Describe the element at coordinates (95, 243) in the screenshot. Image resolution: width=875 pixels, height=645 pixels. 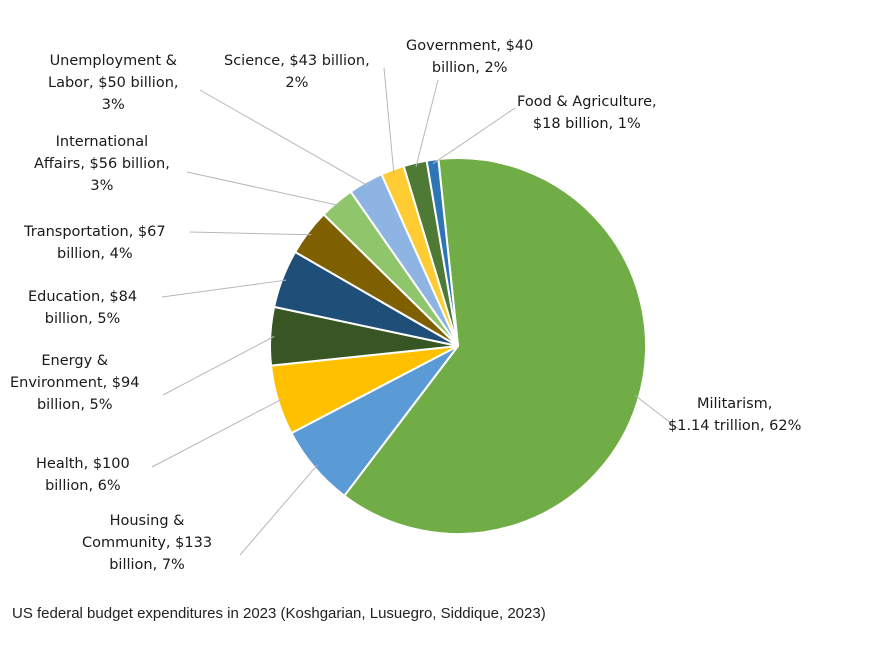
I see `data-label: Transportation, $67 billion, 4%` at that location.